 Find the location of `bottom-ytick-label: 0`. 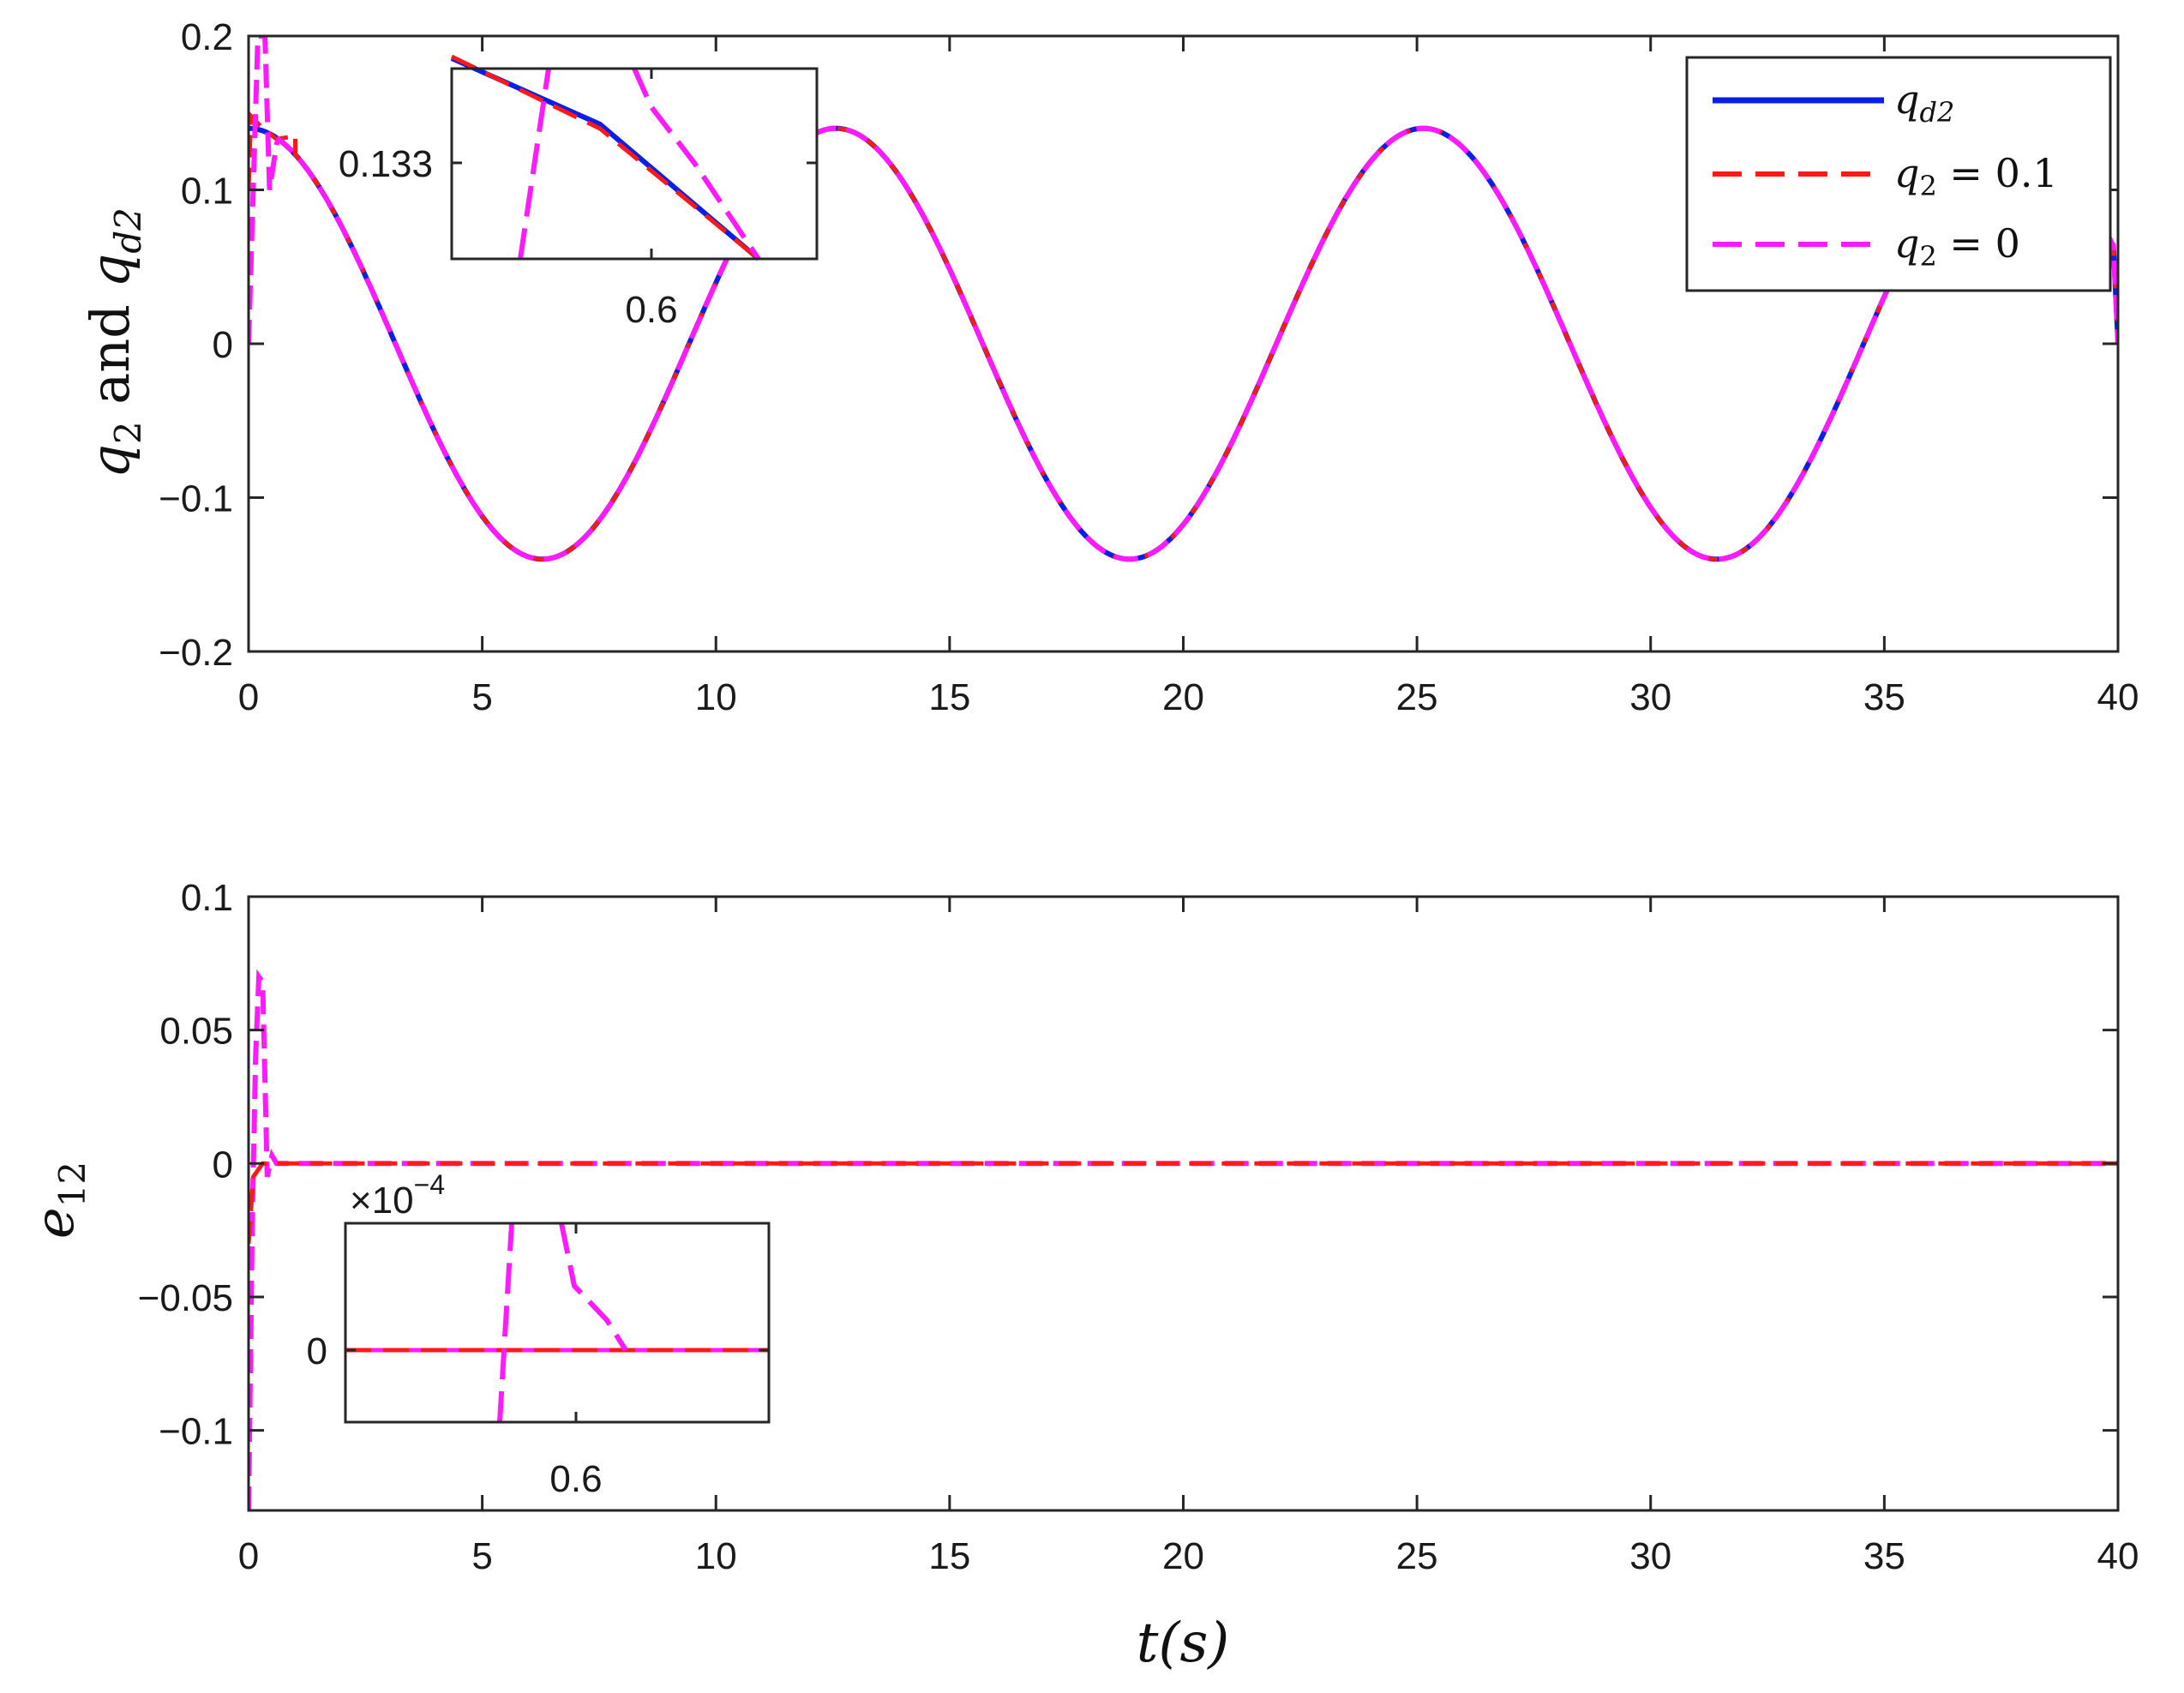

bottom-ytick-label: 0 is located at coordinates (223, 1165).